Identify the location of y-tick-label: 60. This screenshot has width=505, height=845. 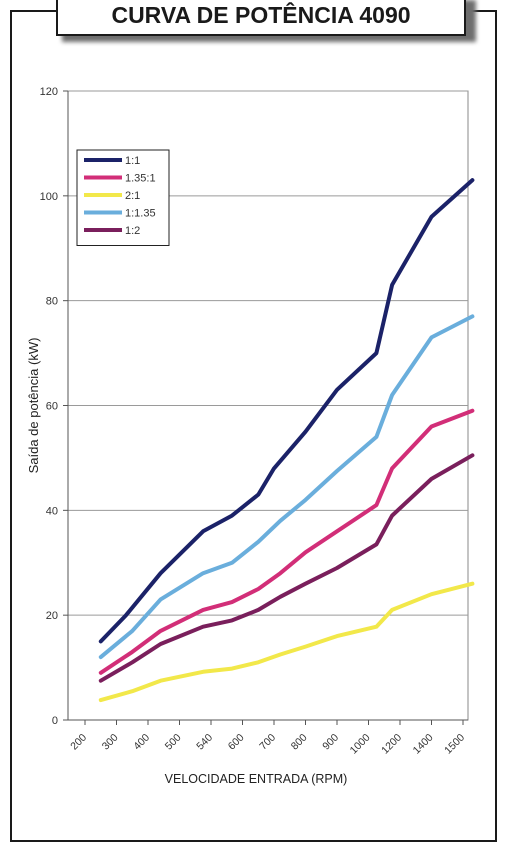
(52, 407).